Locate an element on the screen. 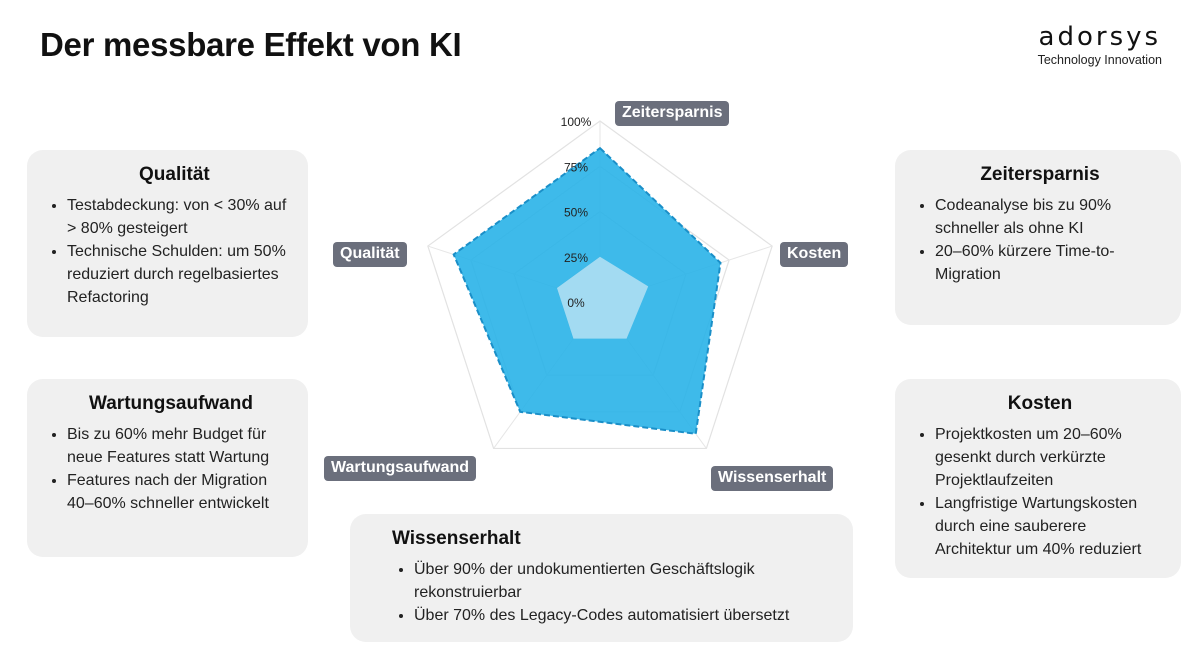 The width and height of the screenshot is (1200, 652). logo-subtitle: Technology Innovation is located at coordinates (1099, 60).